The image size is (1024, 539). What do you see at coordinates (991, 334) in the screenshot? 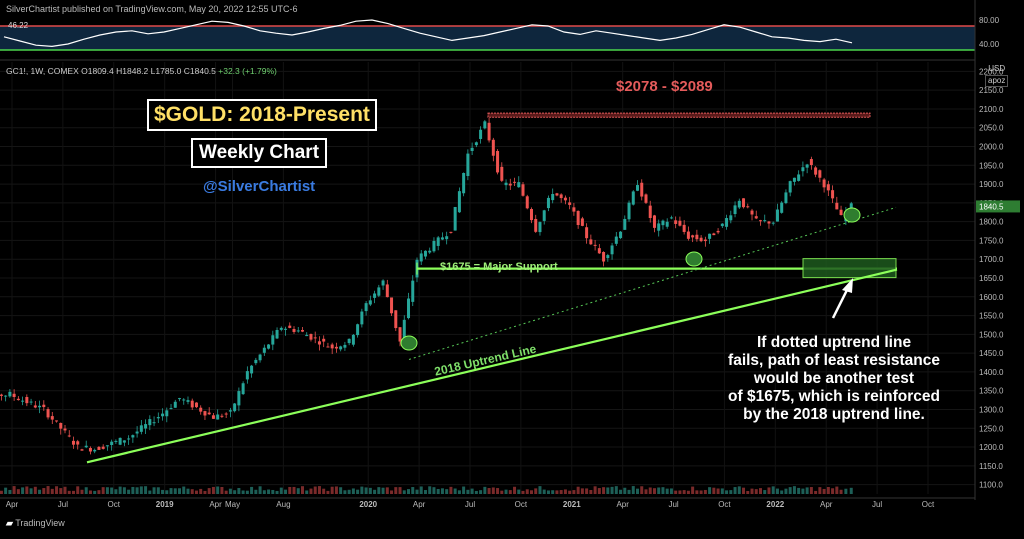
I see `price-tick-label: 1500.0` at bounding box center [991, 334].